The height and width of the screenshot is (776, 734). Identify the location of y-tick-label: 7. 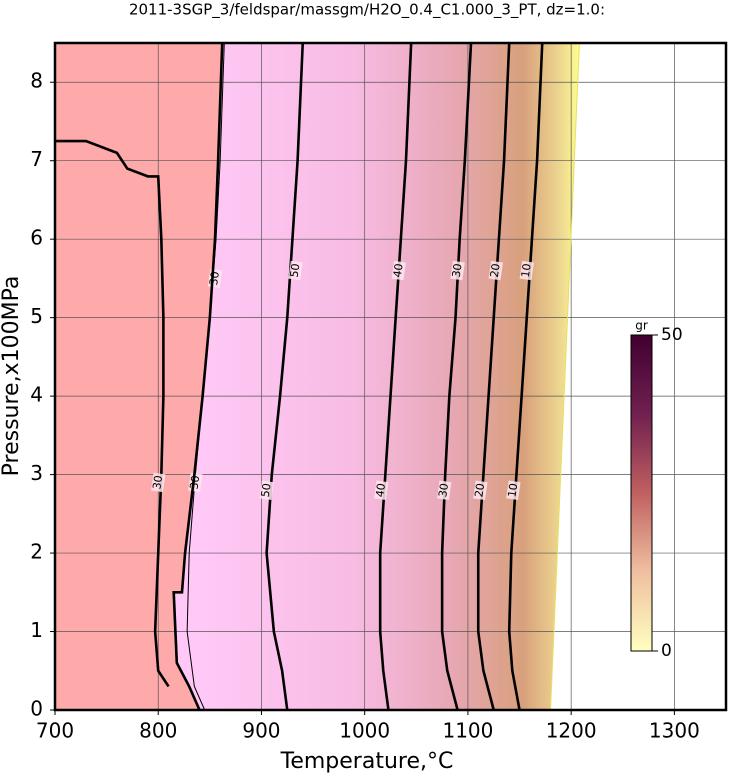
(36, 159).